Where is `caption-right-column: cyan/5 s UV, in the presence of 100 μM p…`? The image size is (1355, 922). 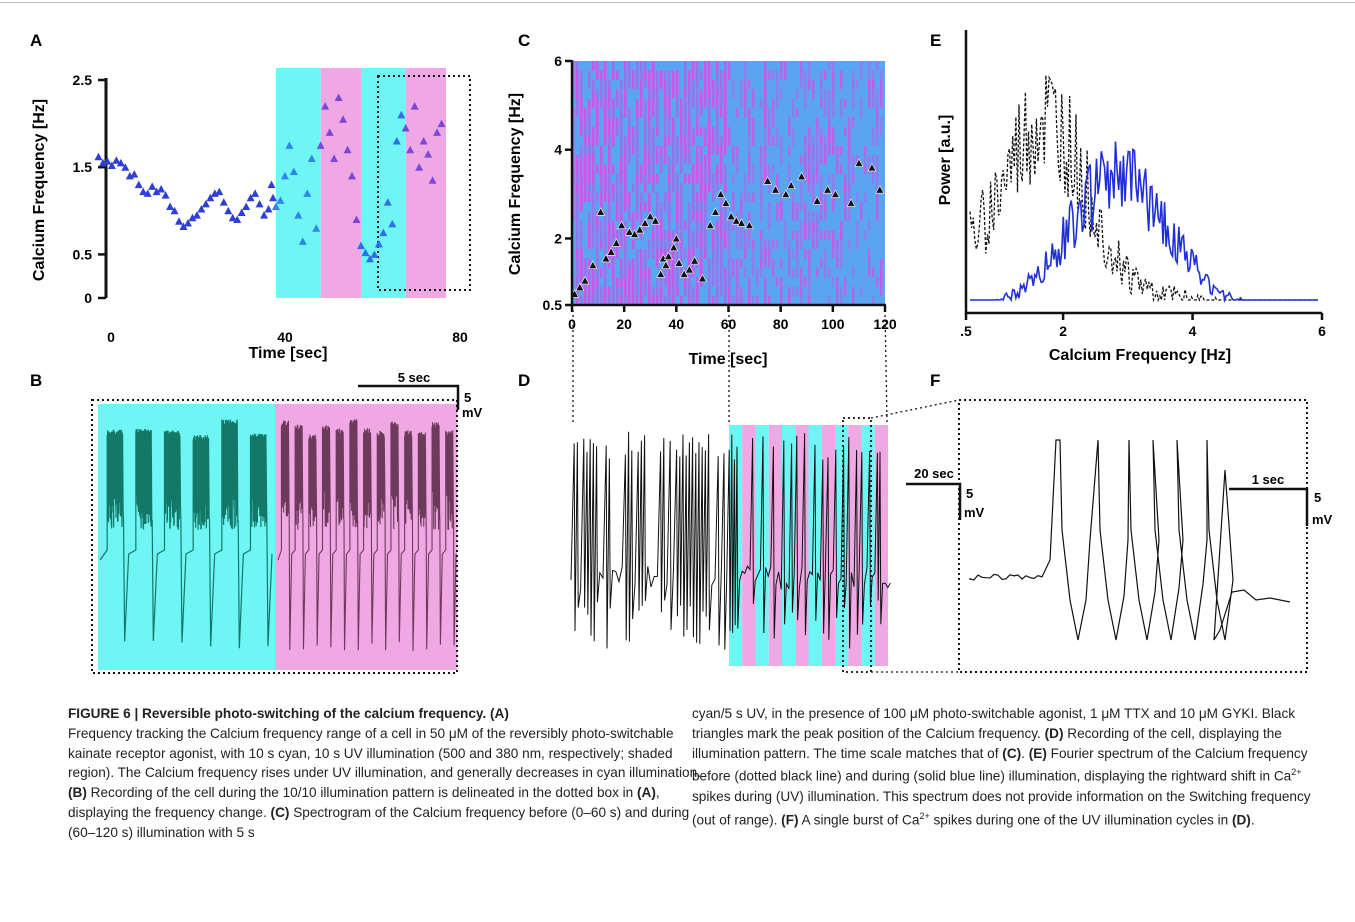
caption-right-column: cyan/5 s UV, in the presence of 100 μM p… is located at coordinates (1012, 767).